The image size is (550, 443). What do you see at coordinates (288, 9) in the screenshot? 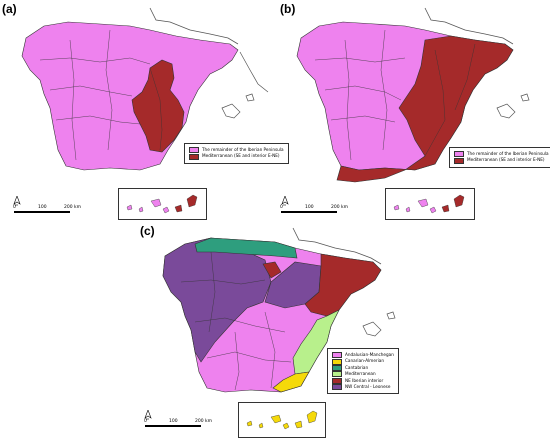
I see `panel-label: (b)` at bounding box center [288, 9].